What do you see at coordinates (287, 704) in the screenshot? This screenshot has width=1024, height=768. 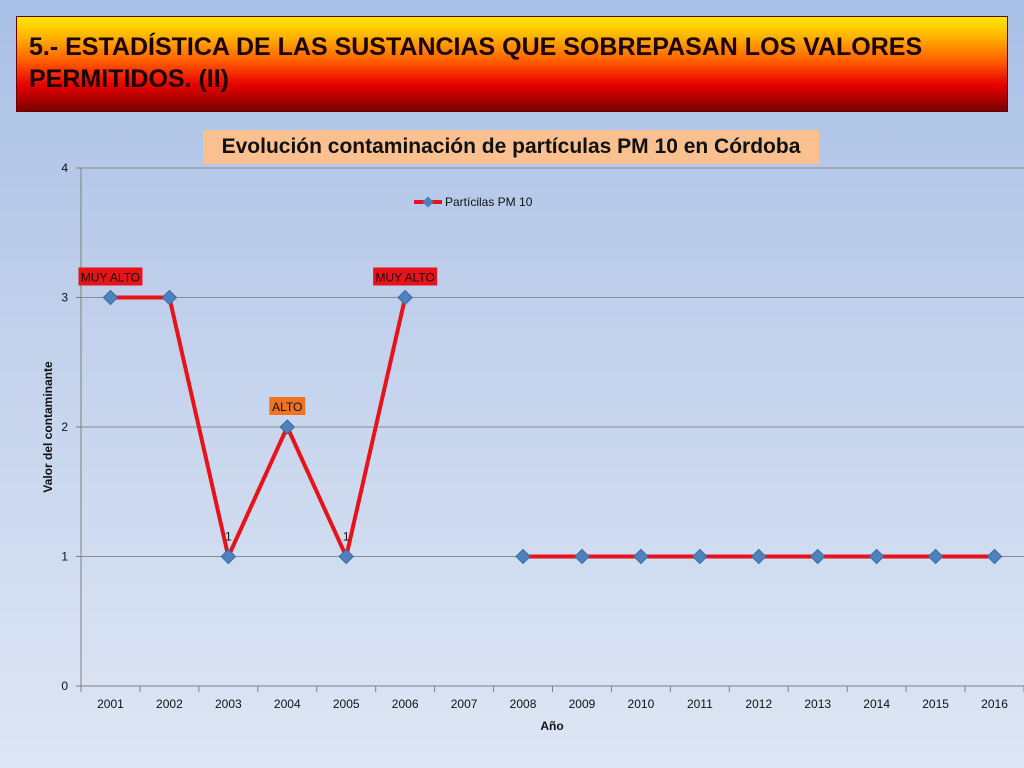 I see `x-tick-2004: 2004` at bounding box center [287, 704].